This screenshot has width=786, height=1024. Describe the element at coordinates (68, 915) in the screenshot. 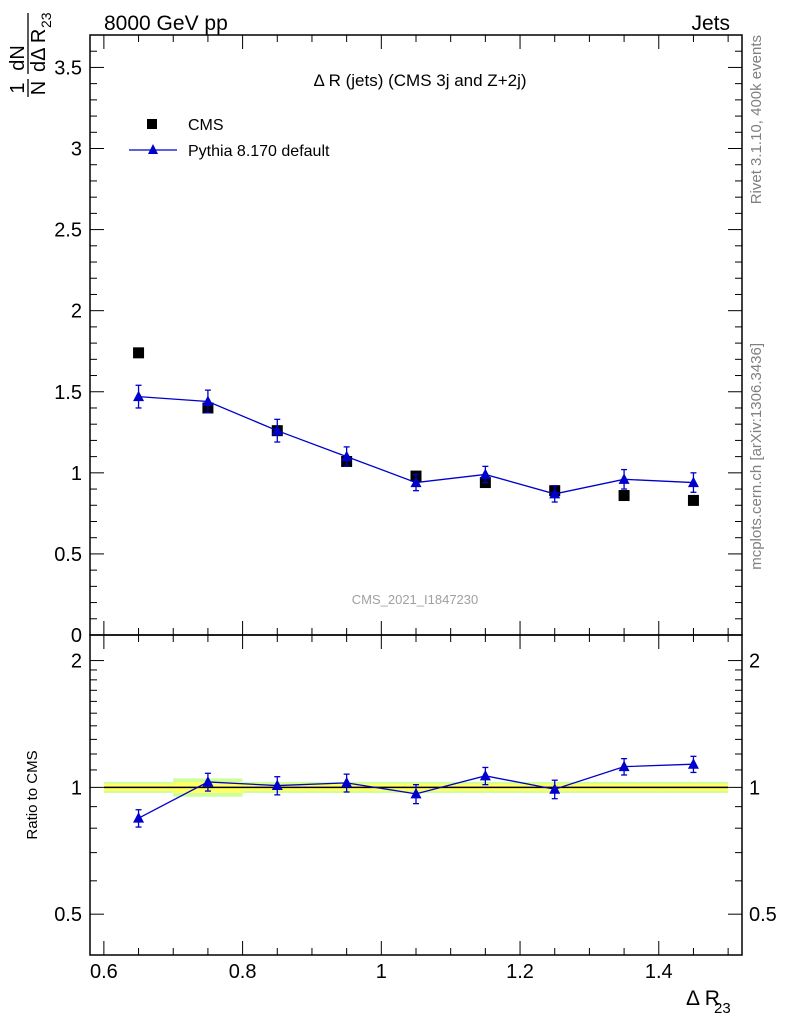

I see `ratio-tick-label-left: 0.5` at that location.